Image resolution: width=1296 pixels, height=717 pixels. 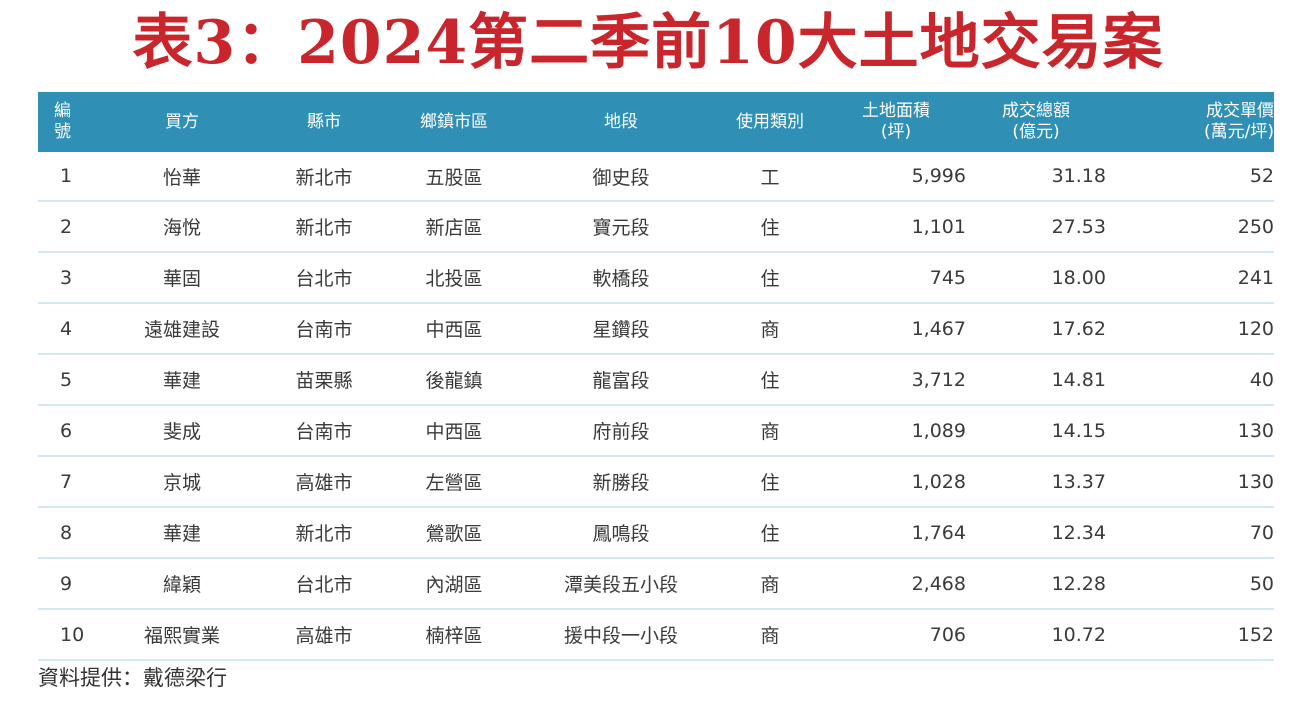 What do you see at coordinates (896, 278) in the screenshot?
I see `cell-area: 745` at bounding box center [896, 278].